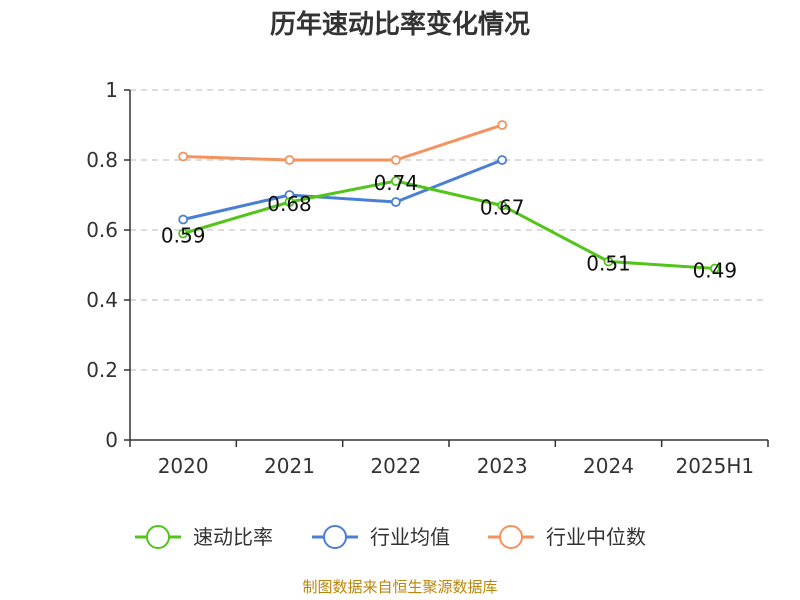 The image size is (800, 600). Describe the element at coordinates (102, 300) in the screenshot. I see `y-tick-label: 0.4` at that location.